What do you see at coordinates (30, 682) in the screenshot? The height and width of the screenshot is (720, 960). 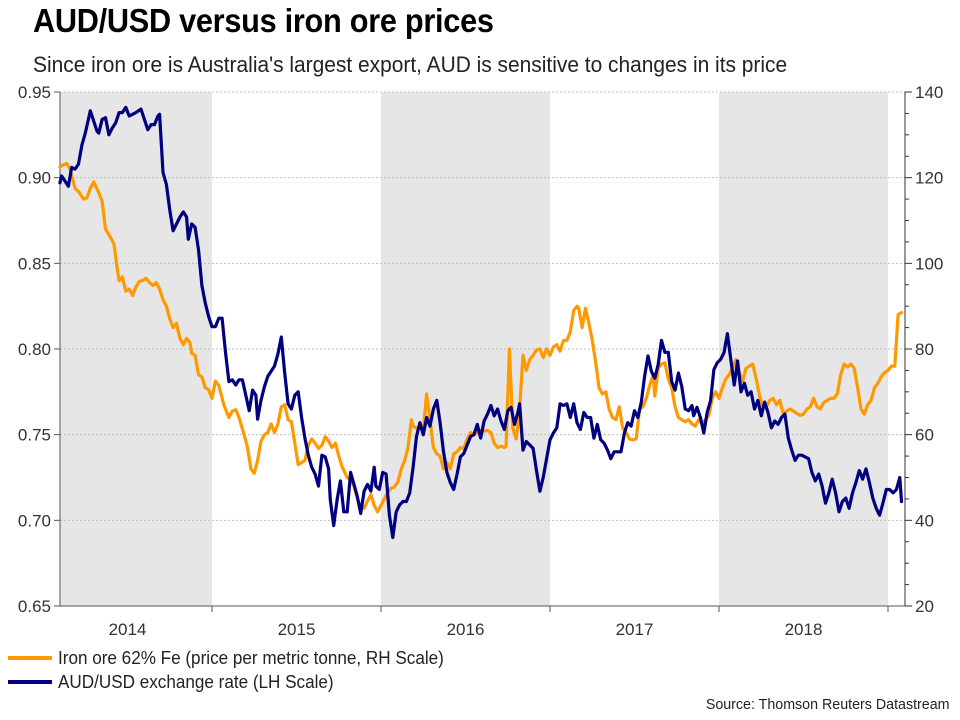 I see `legend-swatch-audusd` at bounding box center [30, 682].